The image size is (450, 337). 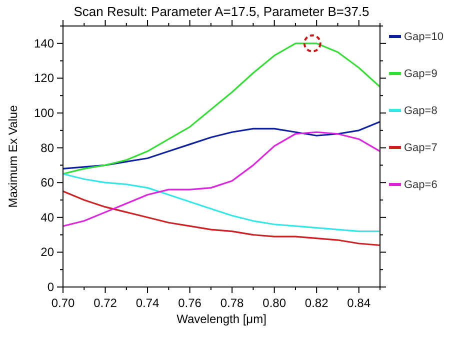 I want to click on chart-title: Scan Result: Parameter A=17.5, Parameter B=37.5, so click(x=222, y=11).